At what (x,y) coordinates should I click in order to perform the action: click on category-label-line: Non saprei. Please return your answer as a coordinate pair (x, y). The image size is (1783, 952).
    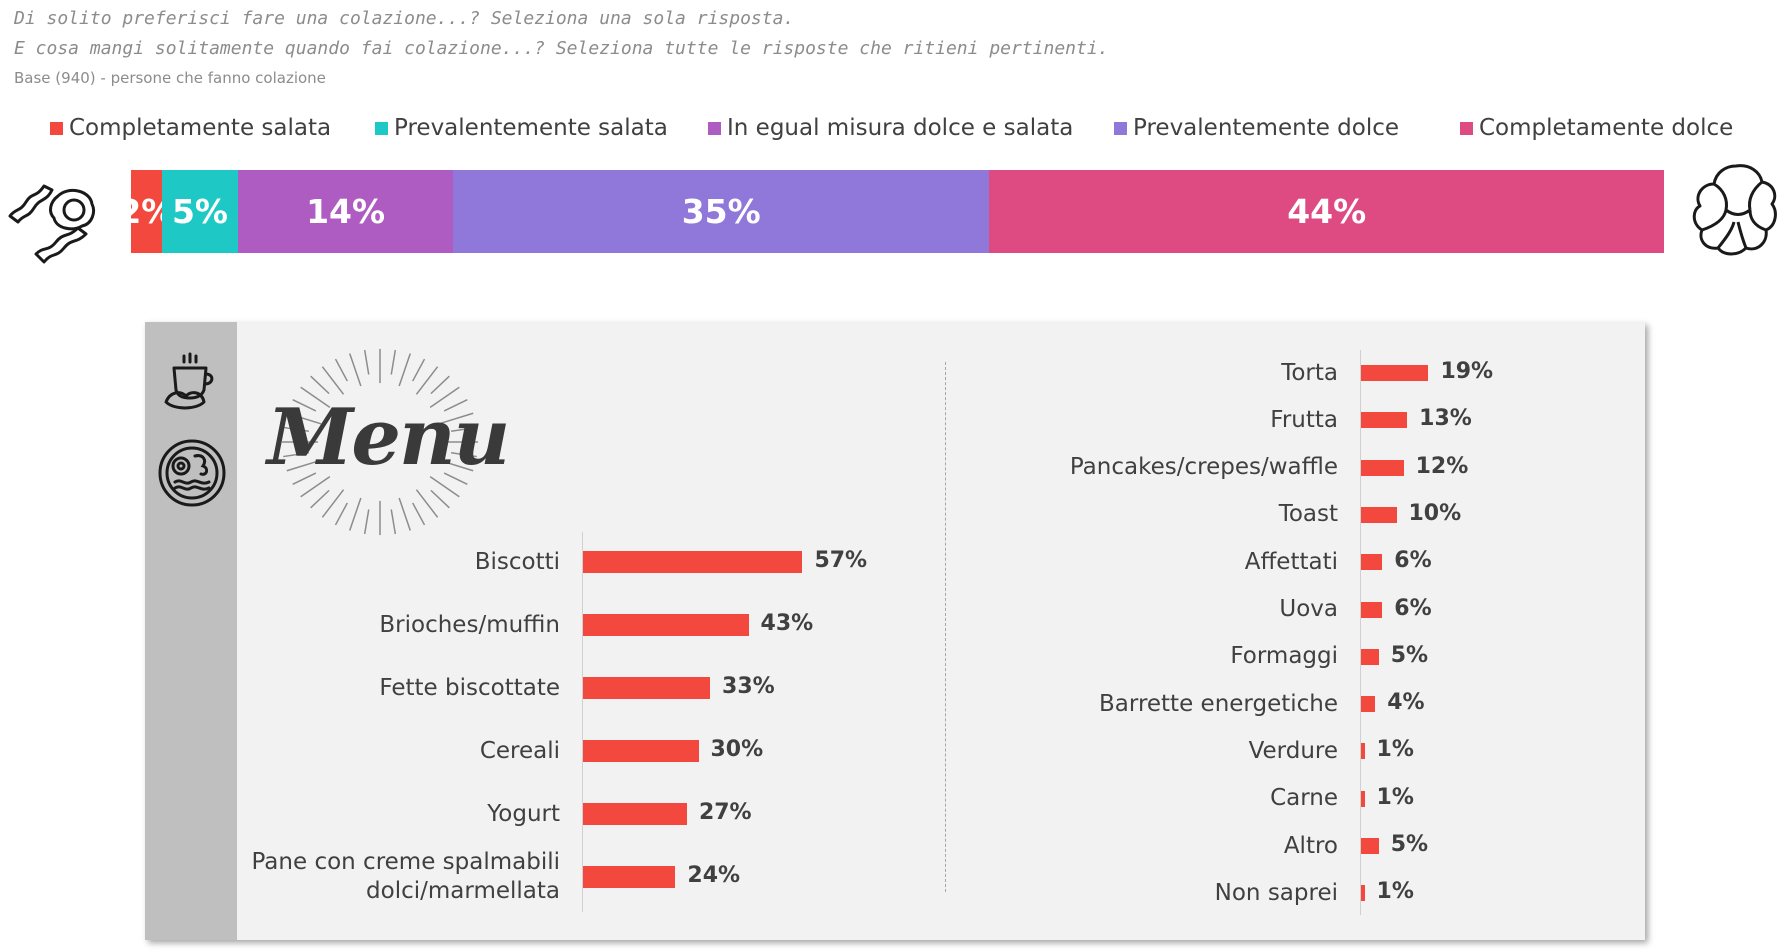
    Looking at the image, I should click on (1276, 892).